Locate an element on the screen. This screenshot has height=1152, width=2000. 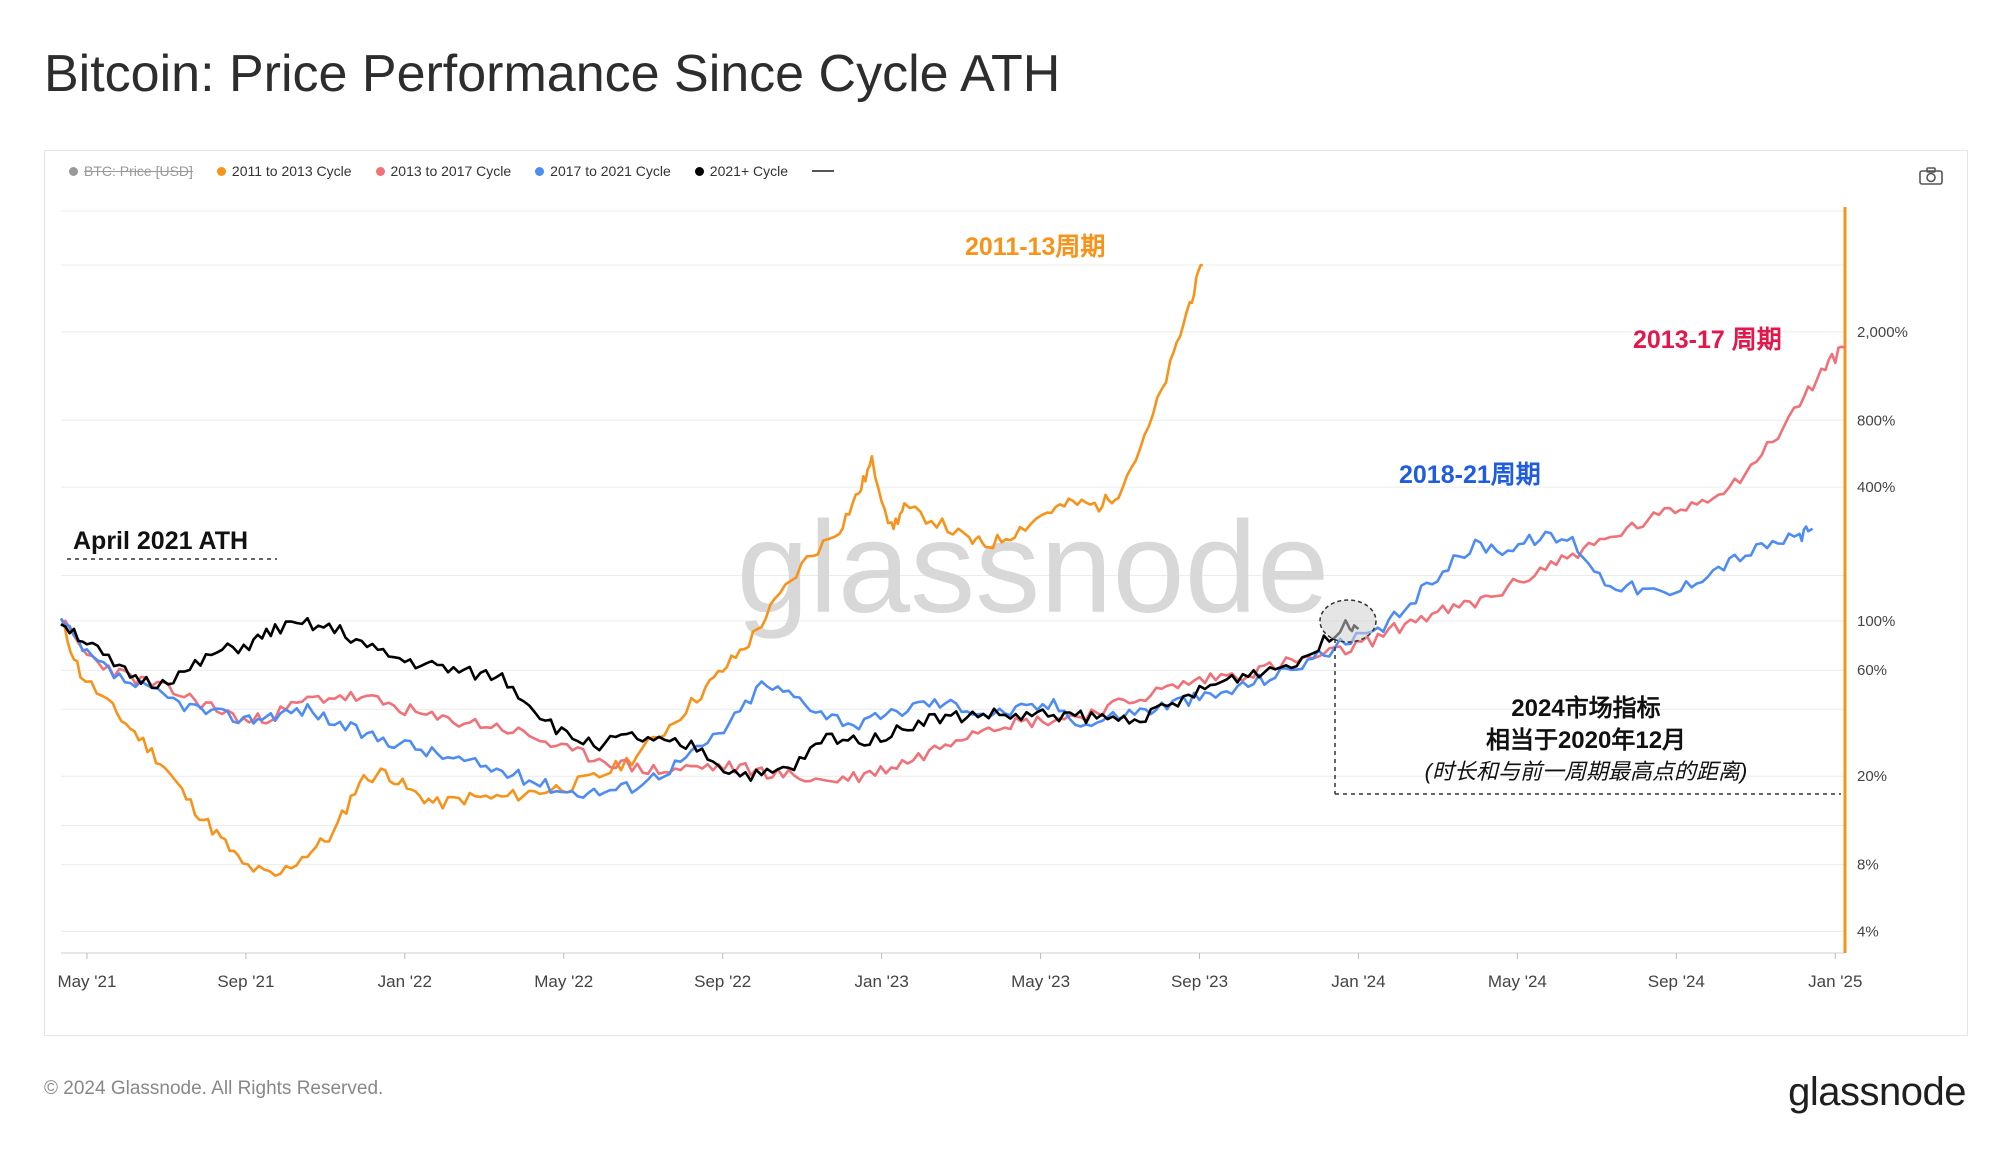
highlight-ellipse is located at coordinates (1348, 621).